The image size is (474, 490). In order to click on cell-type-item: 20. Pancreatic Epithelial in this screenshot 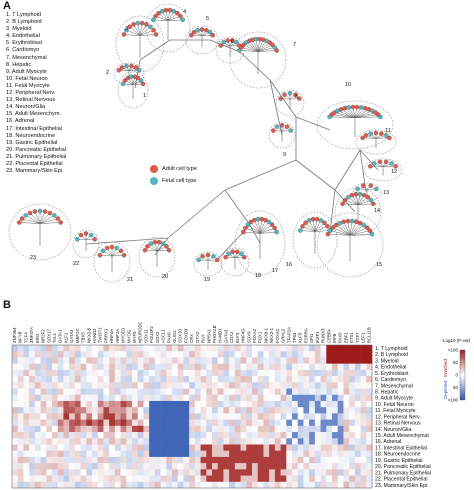, I will do `click(36, 149)`.